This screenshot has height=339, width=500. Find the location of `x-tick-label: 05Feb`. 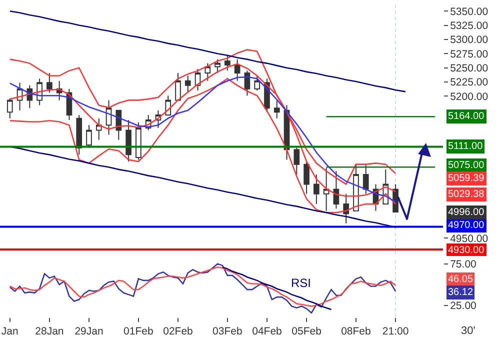

x-tick-label: 05Feb is located at coordinates (307, 332).